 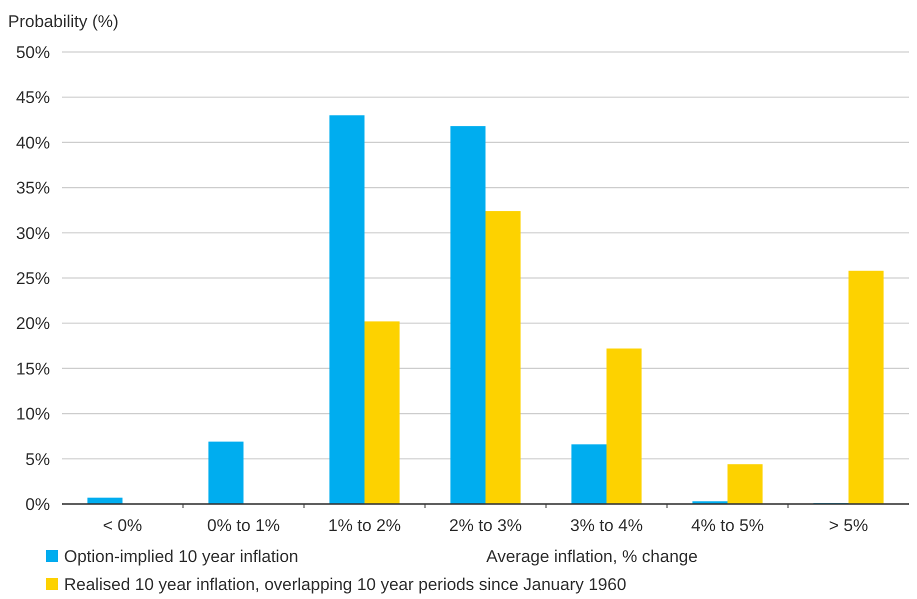 What do you see at coordinates (485, 525) in the screenshot?
I see `x-tick-label: 2% to 3%` at bounding box center [485, 525].